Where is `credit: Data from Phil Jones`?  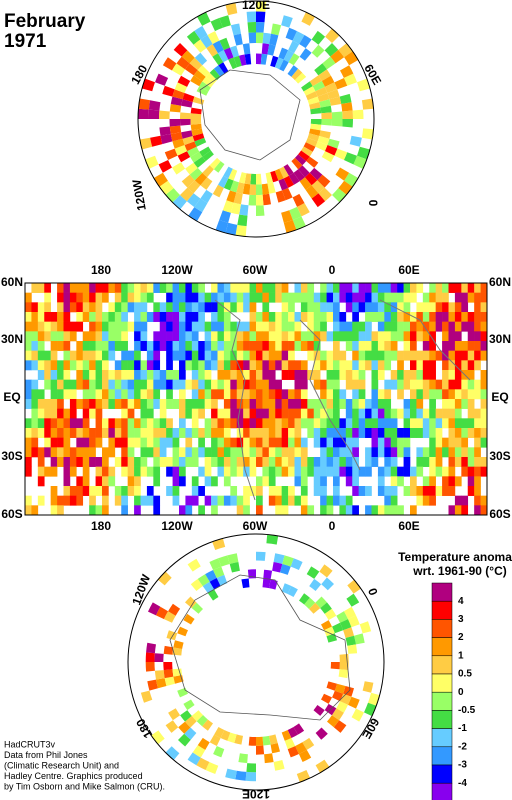
credit: Data from Phil Jones is located at coordinates (46, 755).